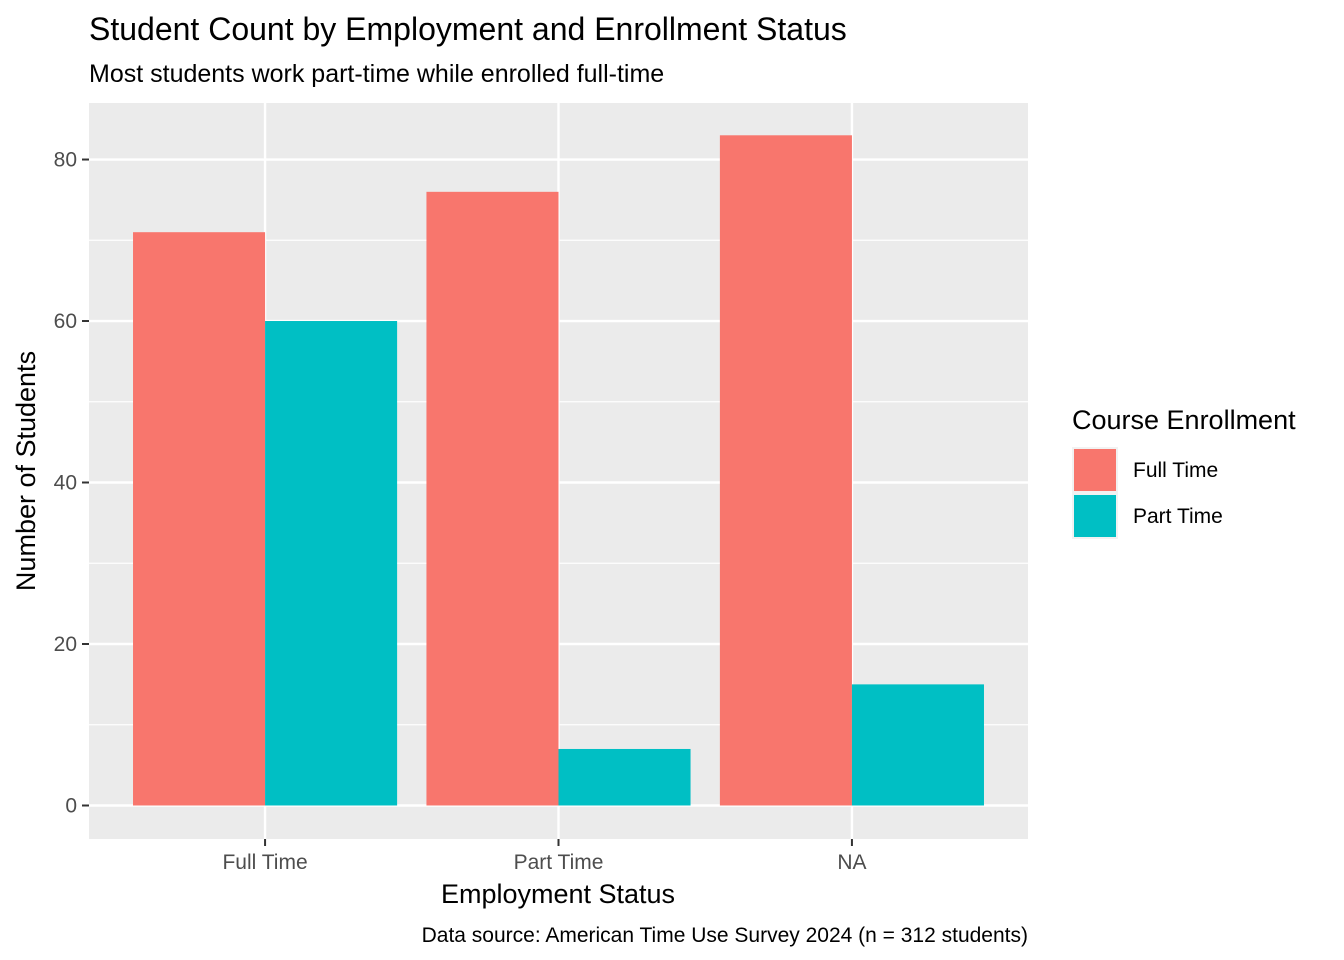 The height and width of the screenshot is (960, 1344). Describe the element at coordinates (1175, 470) in the screenshot. I see `legend-label: Full Time` at that location.